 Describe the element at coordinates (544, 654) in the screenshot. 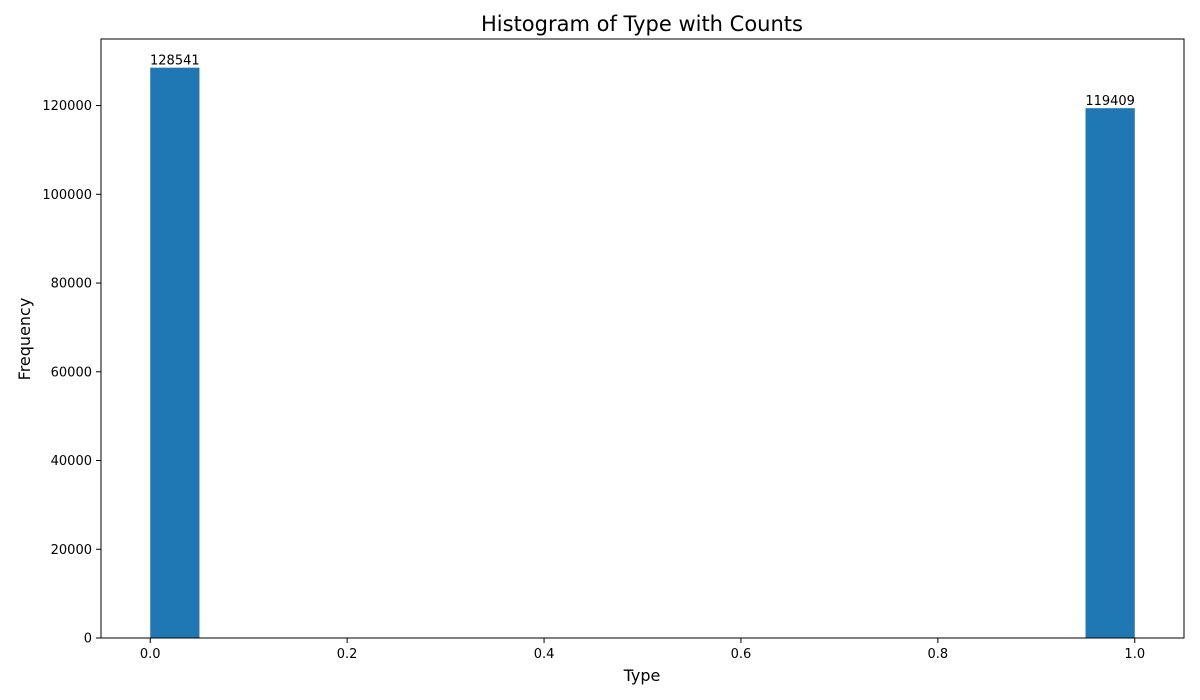

I see `x-tick-label: 0.4` at that location.